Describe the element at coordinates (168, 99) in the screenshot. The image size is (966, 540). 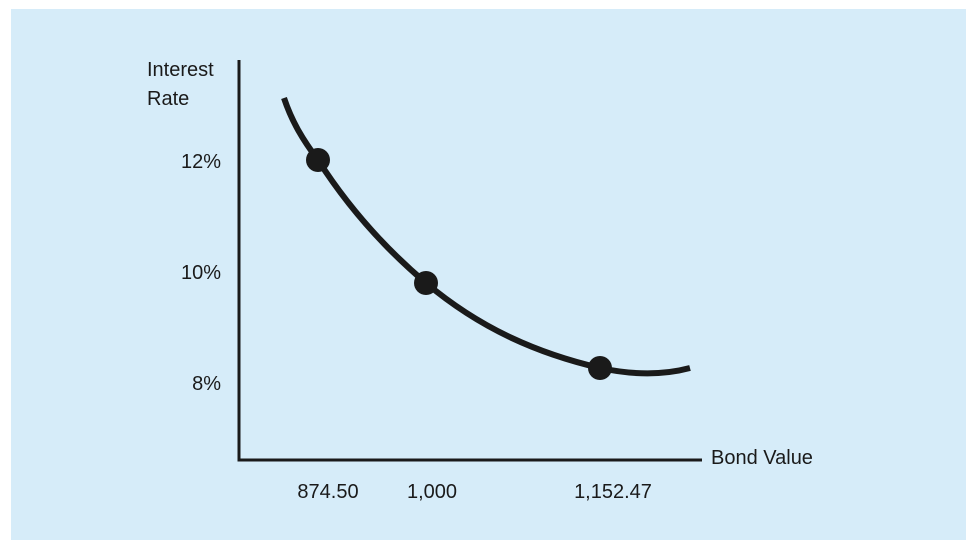
I see `y-axis-label-line-2: Rate` at that location.